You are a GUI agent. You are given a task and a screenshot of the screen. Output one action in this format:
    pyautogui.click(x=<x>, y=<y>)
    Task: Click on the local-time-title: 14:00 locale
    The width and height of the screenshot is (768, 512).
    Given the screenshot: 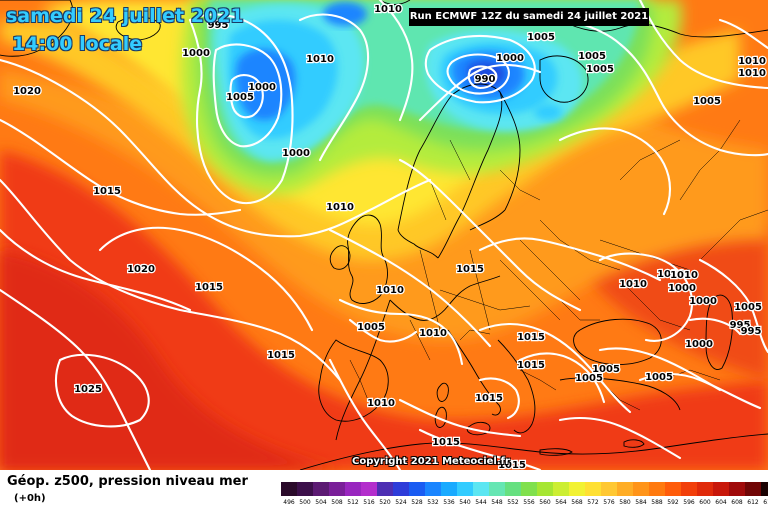 What is the action you would take?
    pyautogui.click(x=77, y=44)
    